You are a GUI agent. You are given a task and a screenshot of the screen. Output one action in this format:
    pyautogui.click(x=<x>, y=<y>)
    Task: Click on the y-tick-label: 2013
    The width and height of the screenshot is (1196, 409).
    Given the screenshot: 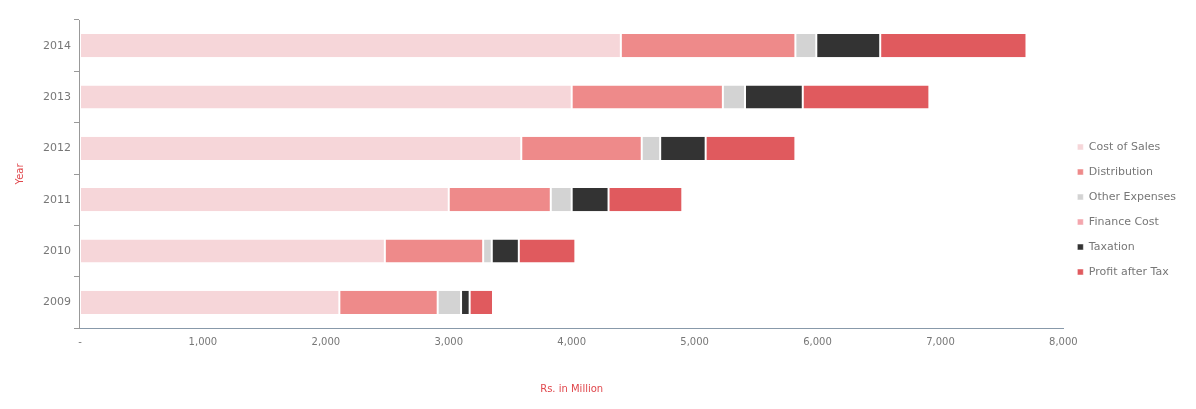 What is the action you would take?
    pyautogui.click(x=56, y=96)
    